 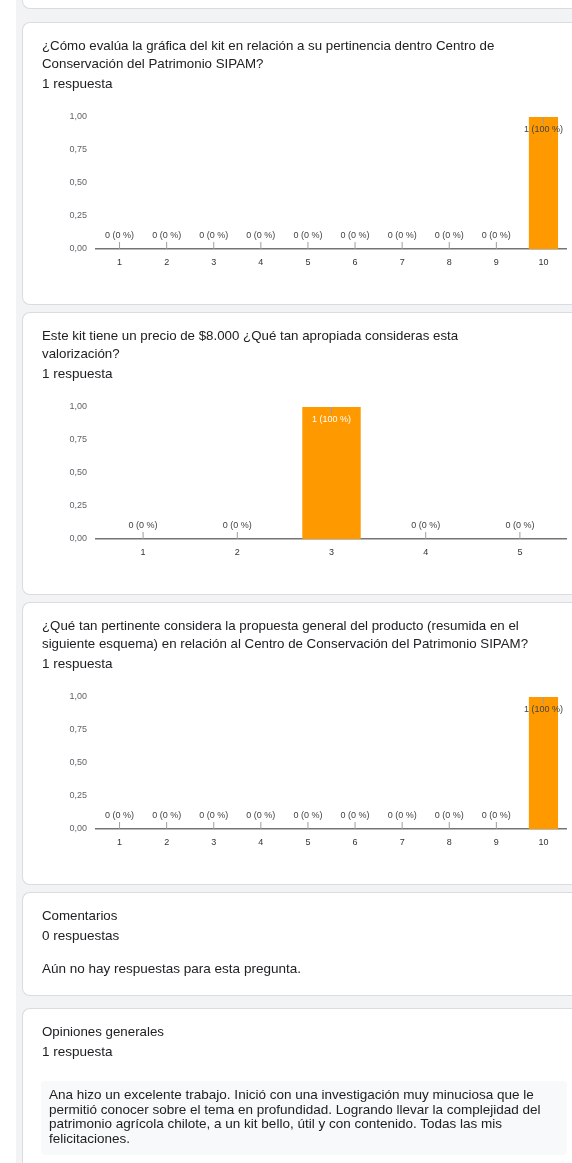 What do you see at coordinates (251, 345) in the screenshot?
I see `chart-title: Este kit tiene un precio de $8.000 ¿Qué tan apropiada consideras esta valorización?` at bounding box center [251, 345].